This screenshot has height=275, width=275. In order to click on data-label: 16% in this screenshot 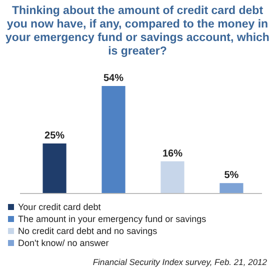, I will do `click(172, 154)`.